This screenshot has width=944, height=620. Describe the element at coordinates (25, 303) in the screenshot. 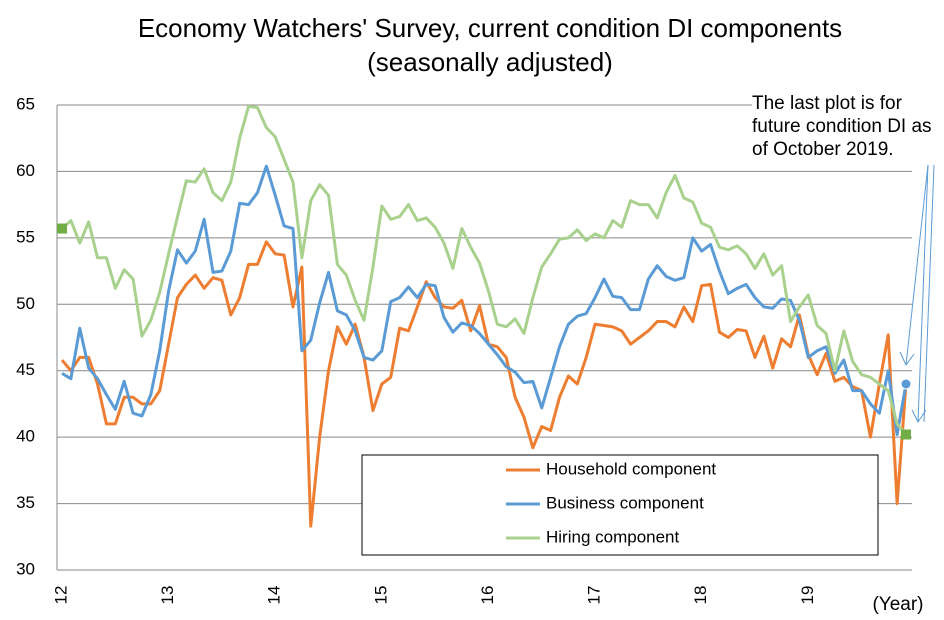

I see `y-tick-label: 50` at that location.